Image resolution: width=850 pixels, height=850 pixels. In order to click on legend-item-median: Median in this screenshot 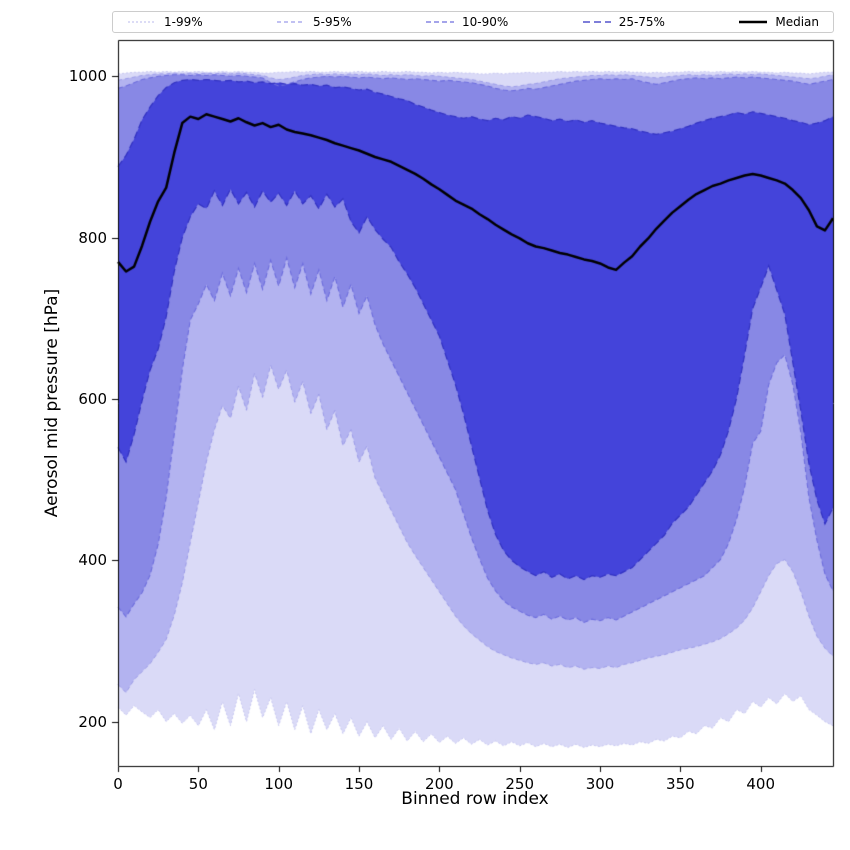, I will do `click(778, 22)`.